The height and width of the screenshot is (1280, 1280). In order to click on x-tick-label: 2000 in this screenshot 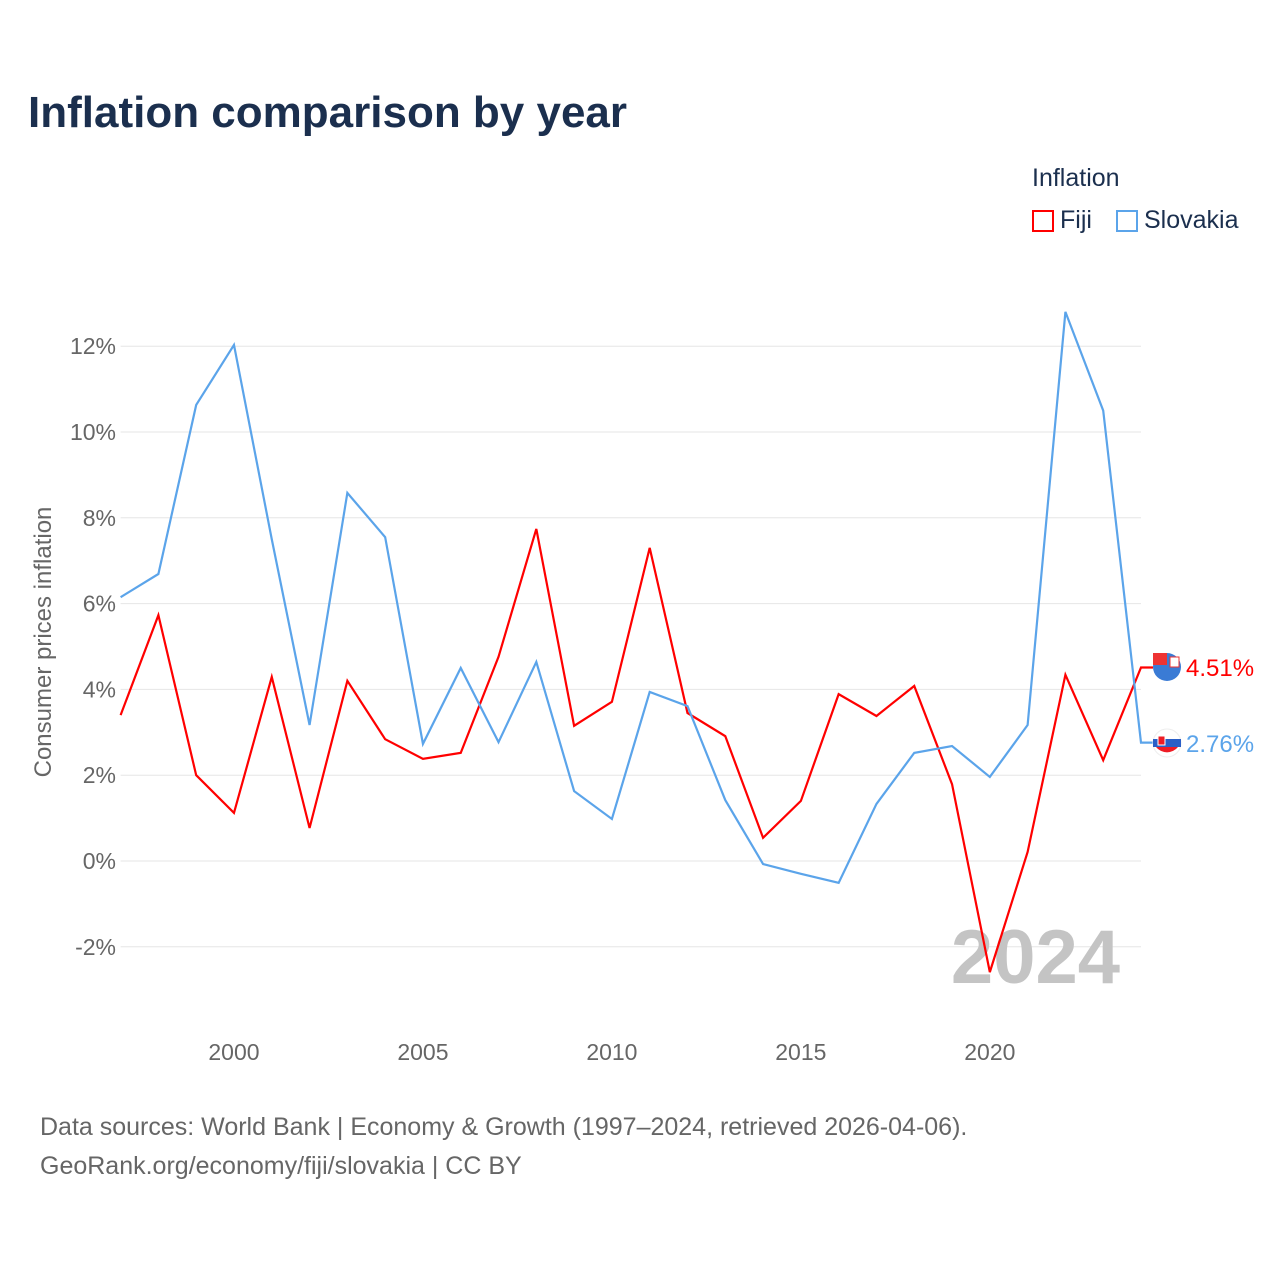, I will do `click(233, 1052)`.